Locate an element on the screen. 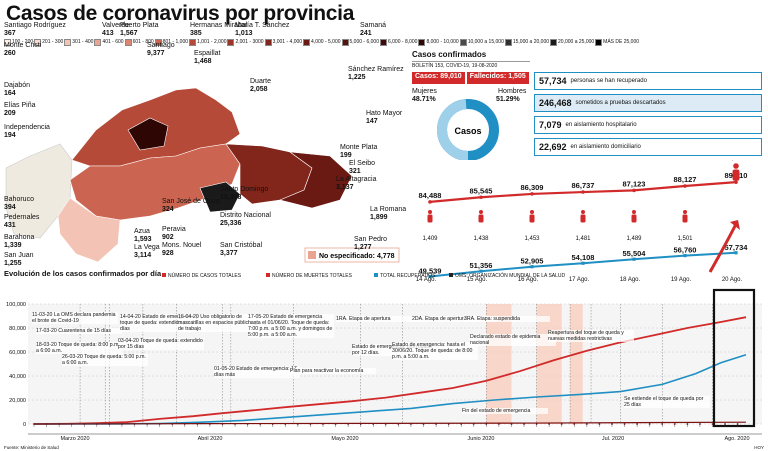 This screenshot has height=451, width=768. province-value: 260 is located at coordinates (10, 53).